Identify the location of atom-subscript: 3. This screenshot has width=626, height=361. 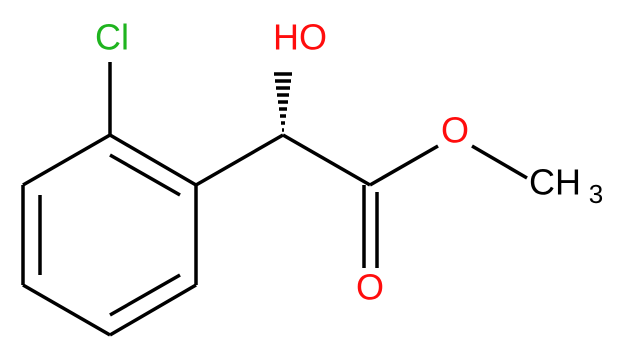
(596, 194).